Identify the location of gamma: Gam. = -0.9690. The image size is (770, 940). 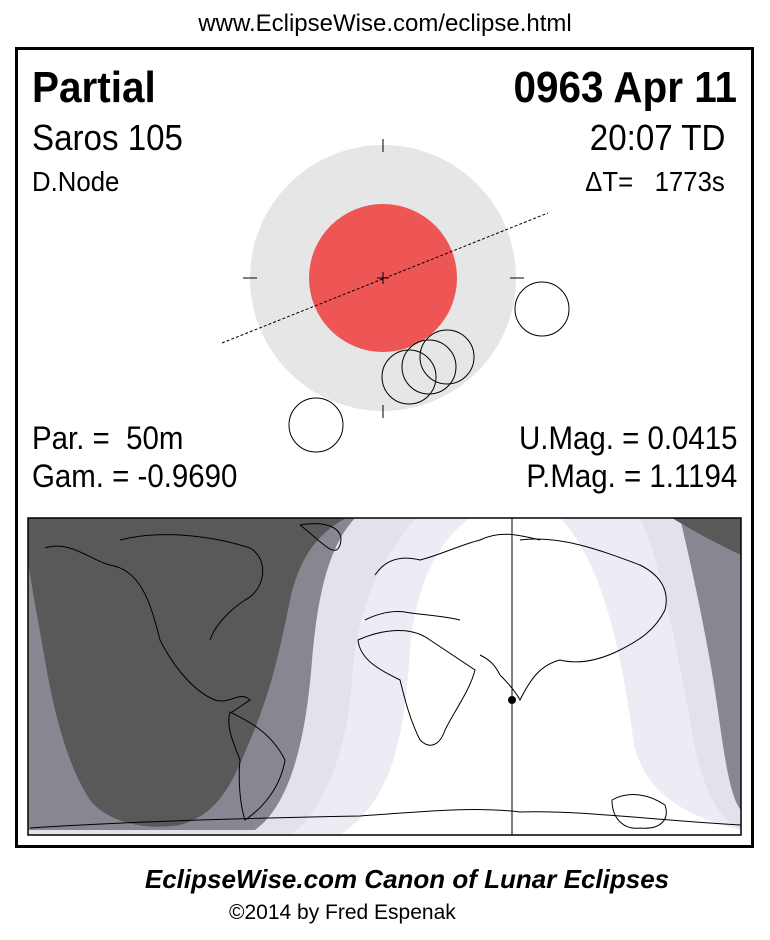
(135, 476).